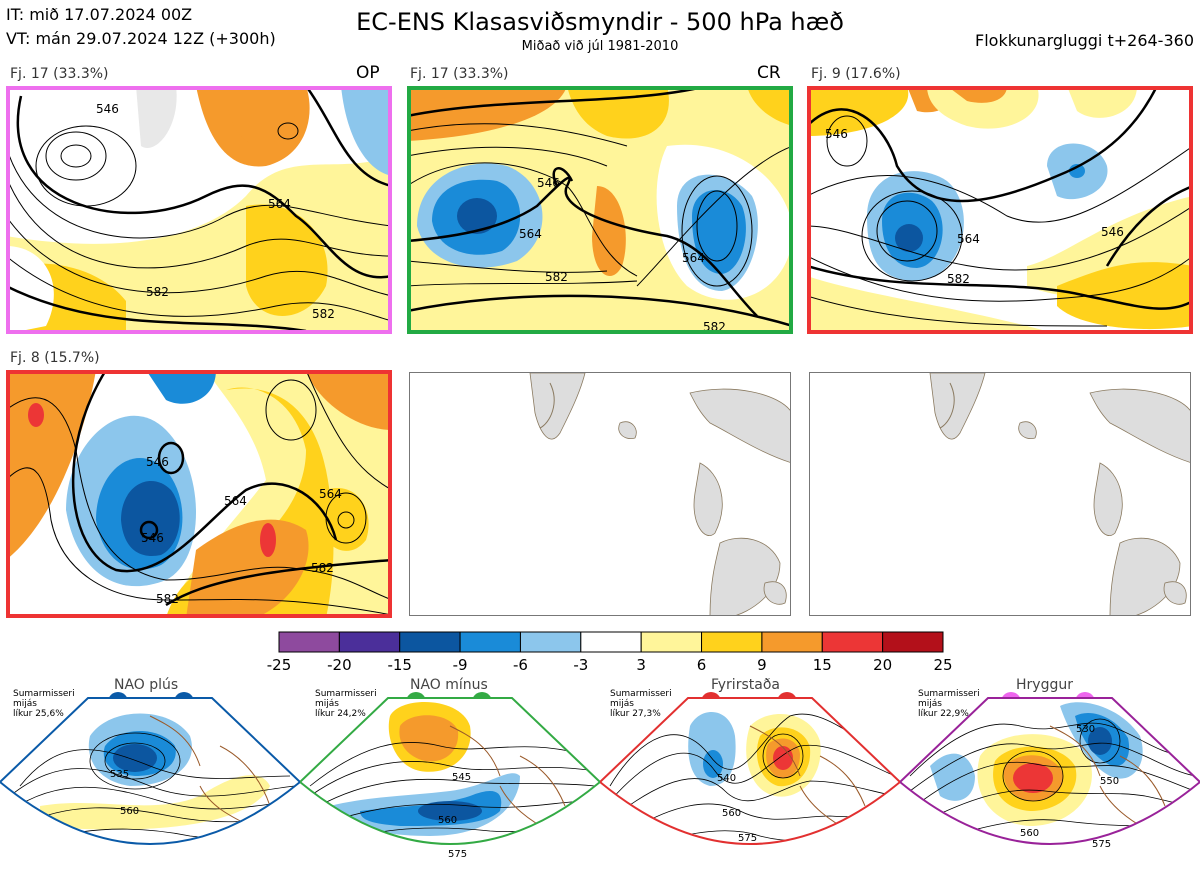 Image resolution: width=1200 pixels, height=871 pixels. I want to click on colorbar-tick-label: -20, so click(339, 665).